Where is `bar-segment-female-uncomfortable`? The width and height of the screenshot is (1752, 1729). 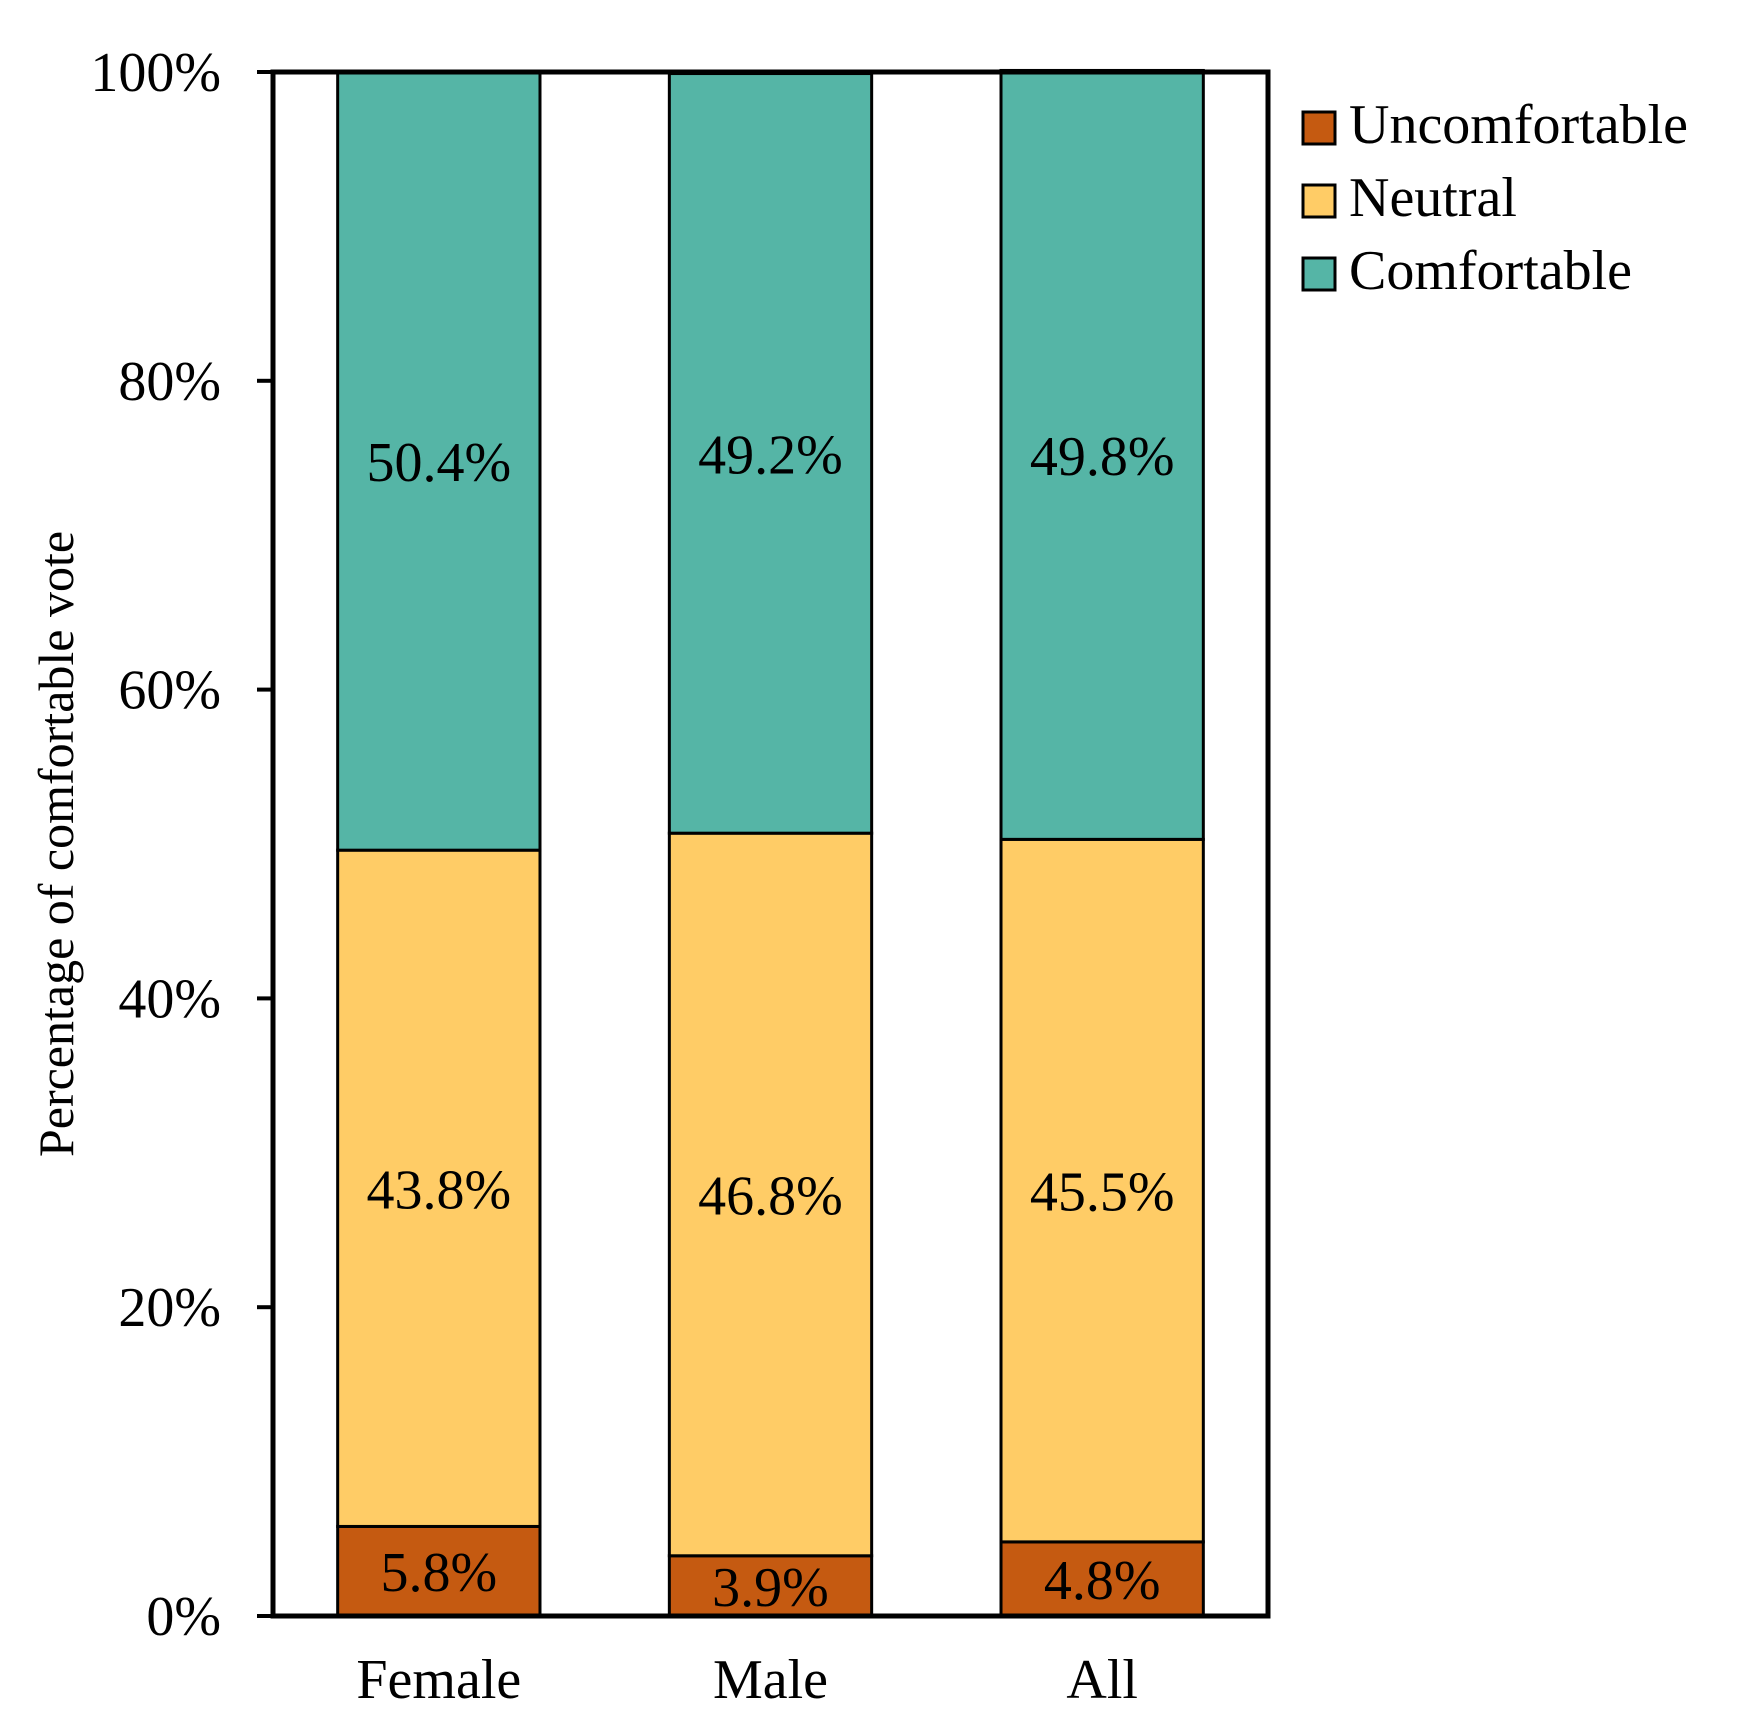
bar-segment-female-uncomfortable is located at coordinates (439, 1571).